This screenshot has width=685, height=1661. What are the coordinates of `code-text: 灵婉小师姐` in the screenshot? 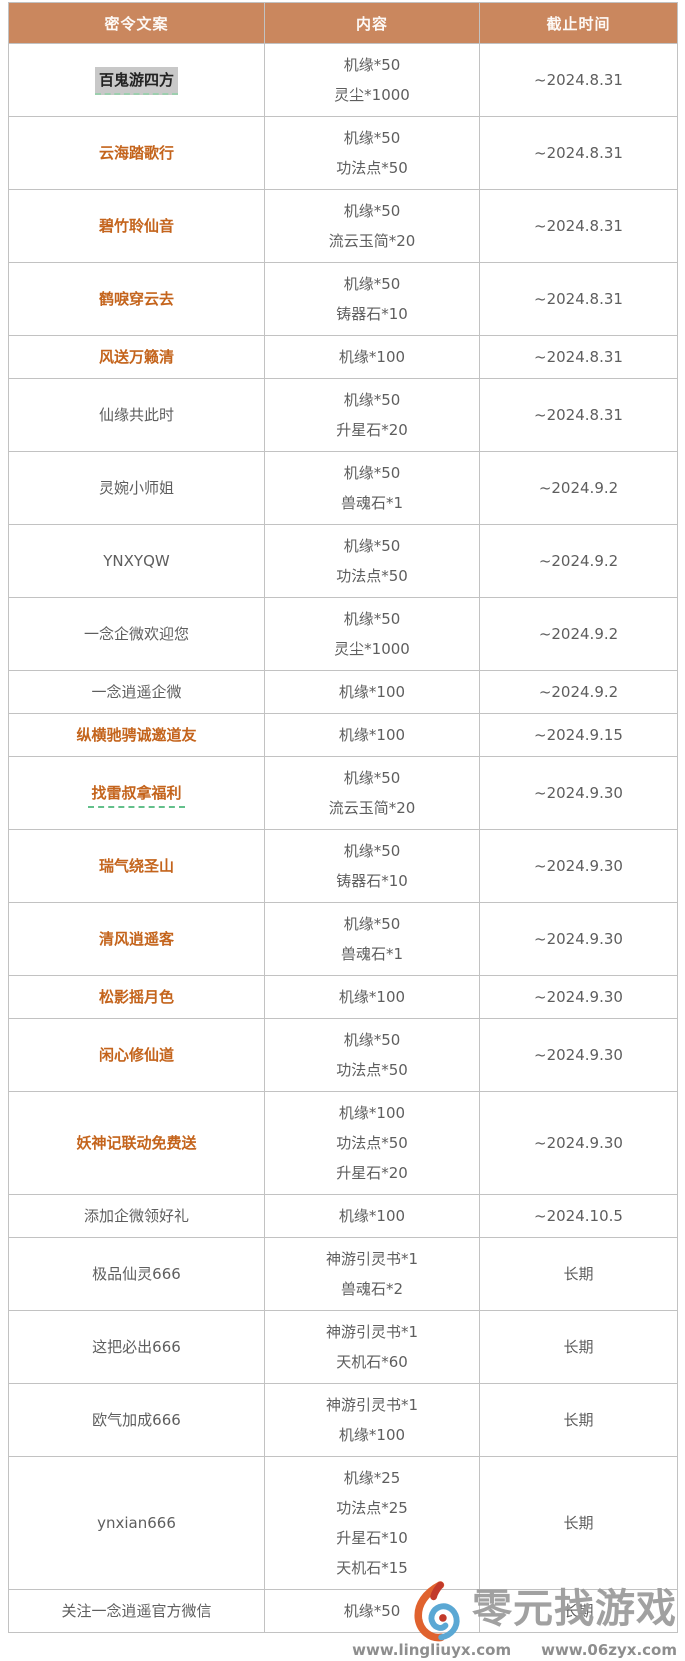 It's located at (136, 488).